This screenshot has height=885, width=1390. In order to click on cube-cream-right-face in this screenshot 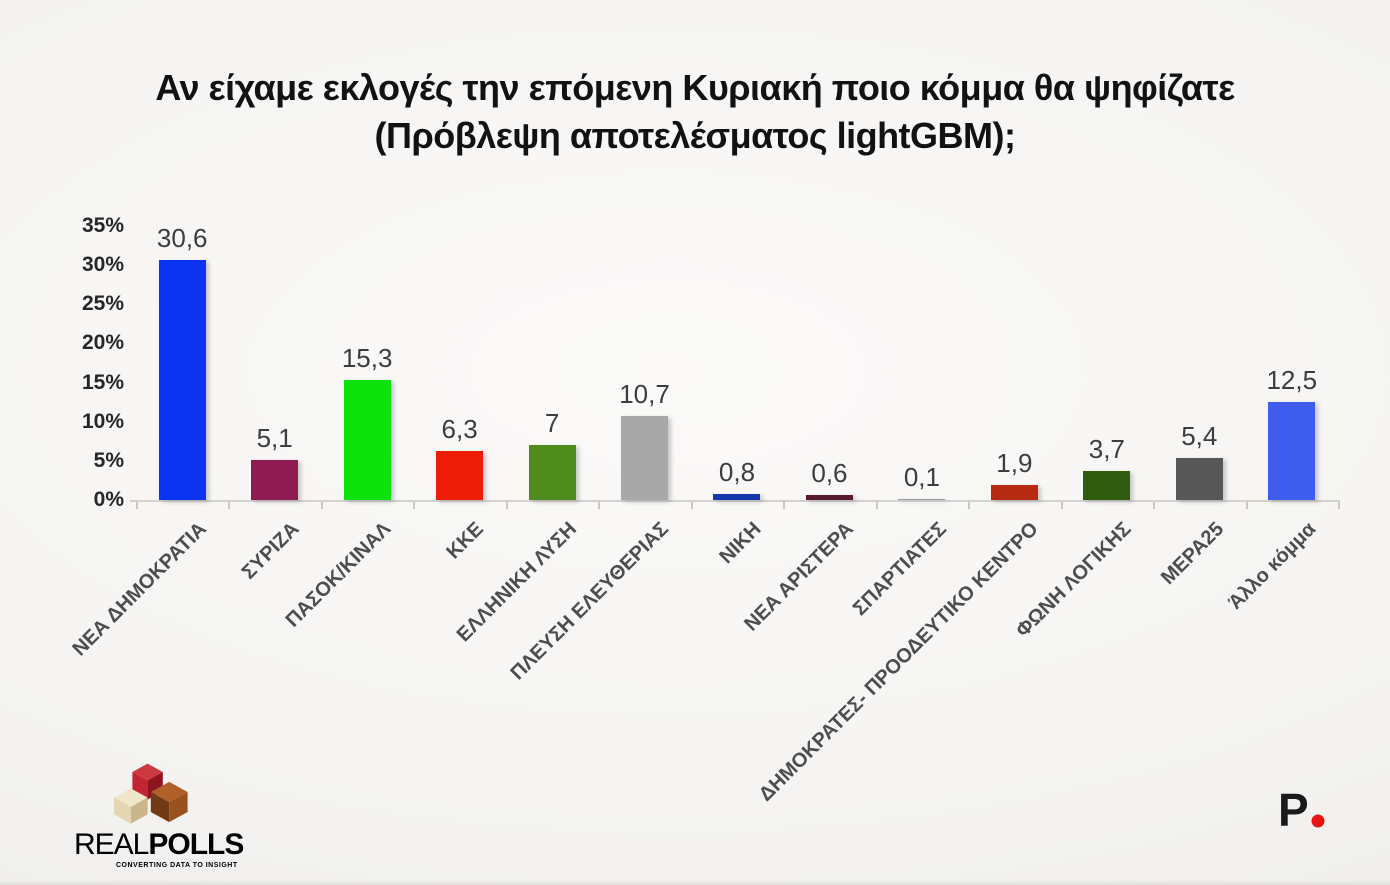, I will do `click(139, 810)`.